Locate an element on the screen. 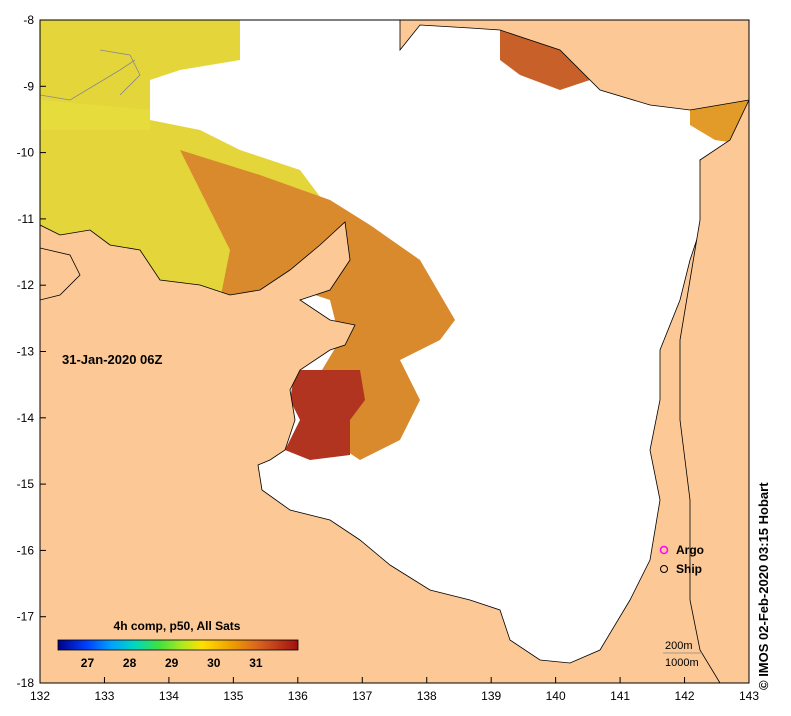  colorbar-tick-label: 28 is located at coordinates (130, 663).